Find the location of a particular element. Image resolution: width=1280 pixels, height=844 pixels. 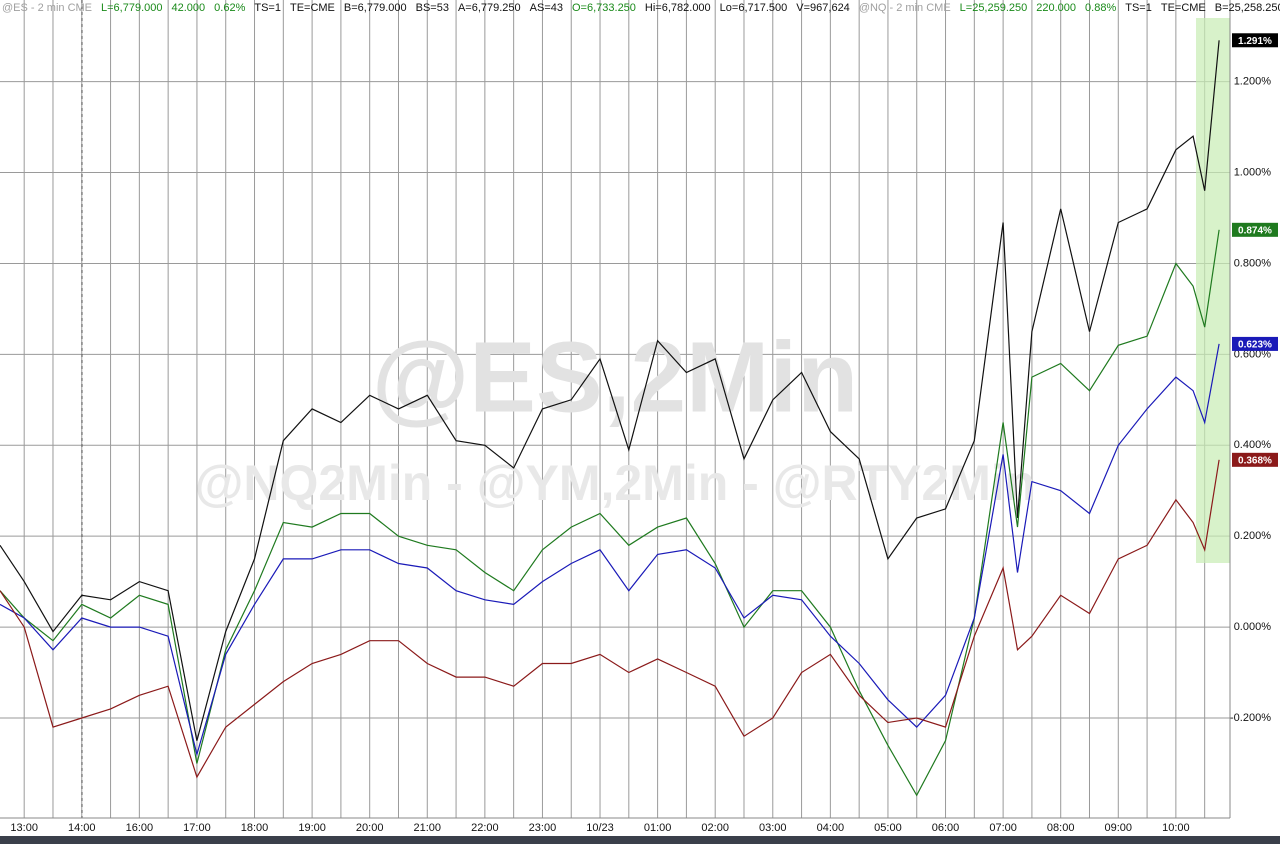

quote-field: Hi=6,782.000 is located at coordinates (677, 8).